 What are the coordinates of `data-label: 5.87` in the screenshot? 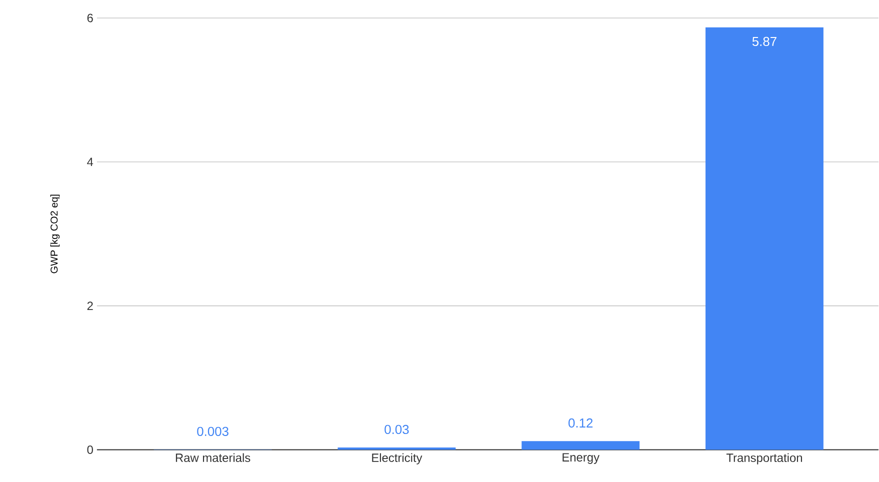 It's located at (764, 41).